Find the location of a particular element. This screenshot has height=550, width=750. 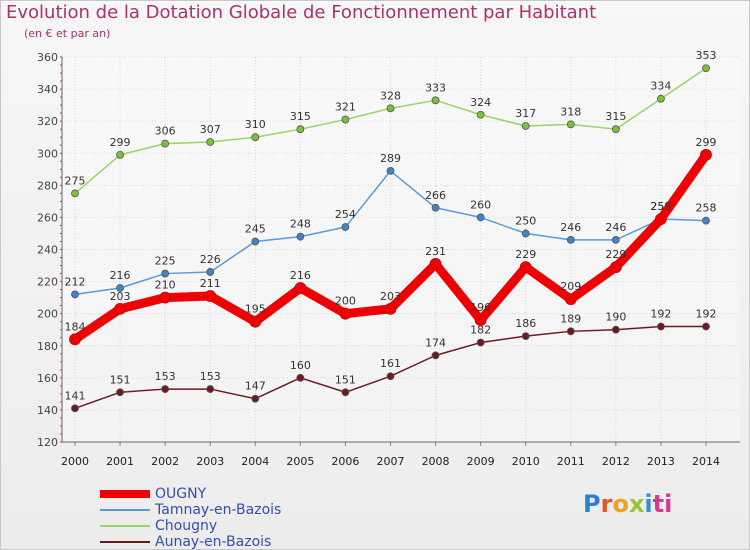

legend-item-ougny: OUGNY is located at coordinates (230, 494).